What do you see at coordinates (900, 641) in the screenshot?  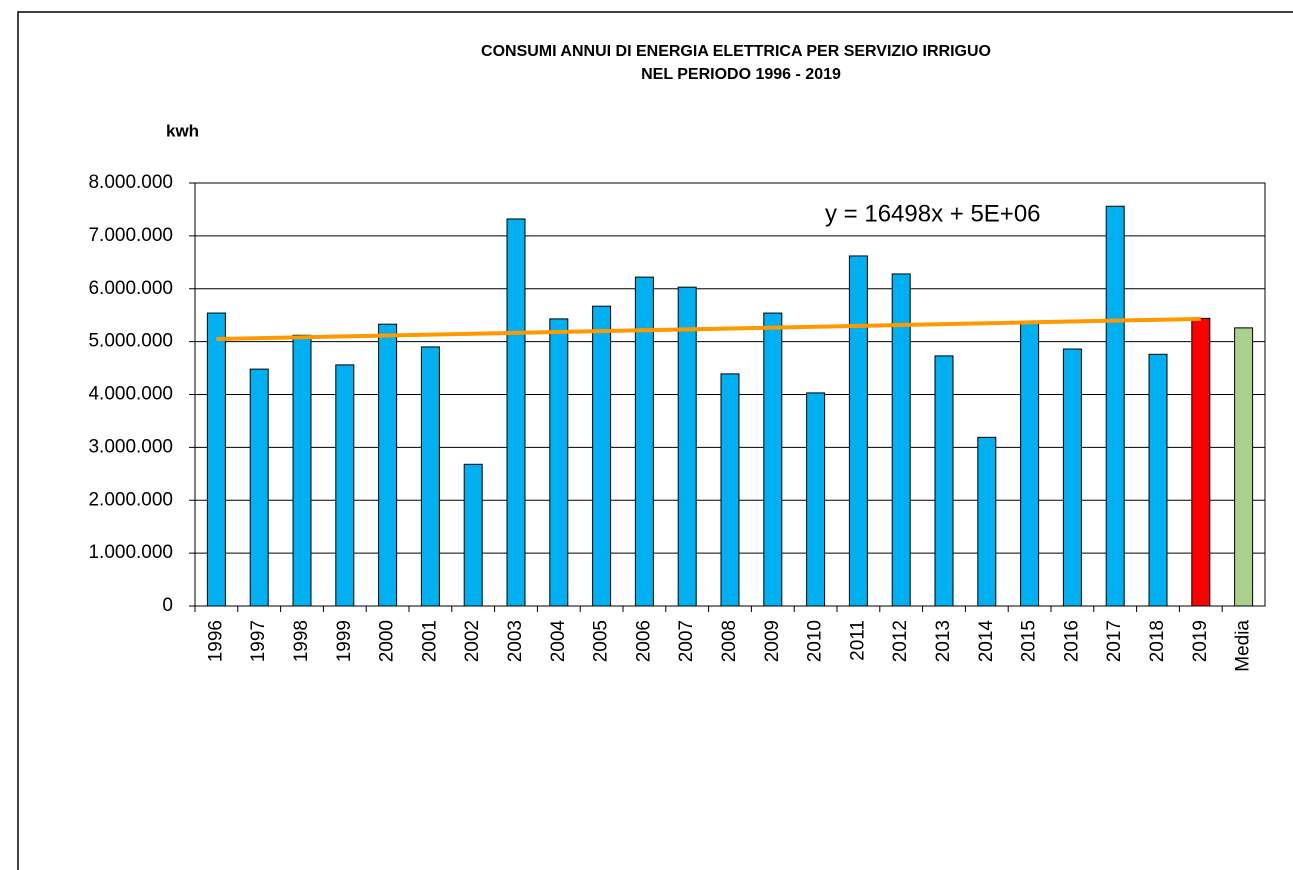 I see `x-tick-label: 2012` at bounding box center [900, 641].